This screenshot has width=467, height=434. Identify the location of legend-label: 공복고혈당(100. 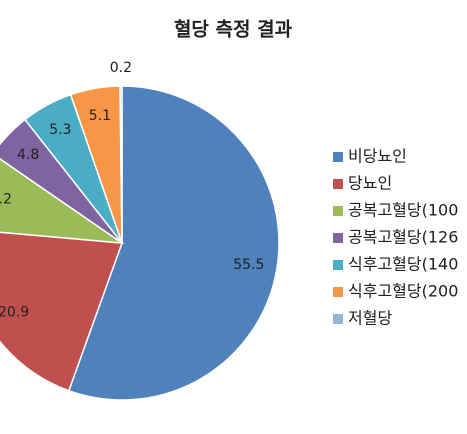
(403, 210).